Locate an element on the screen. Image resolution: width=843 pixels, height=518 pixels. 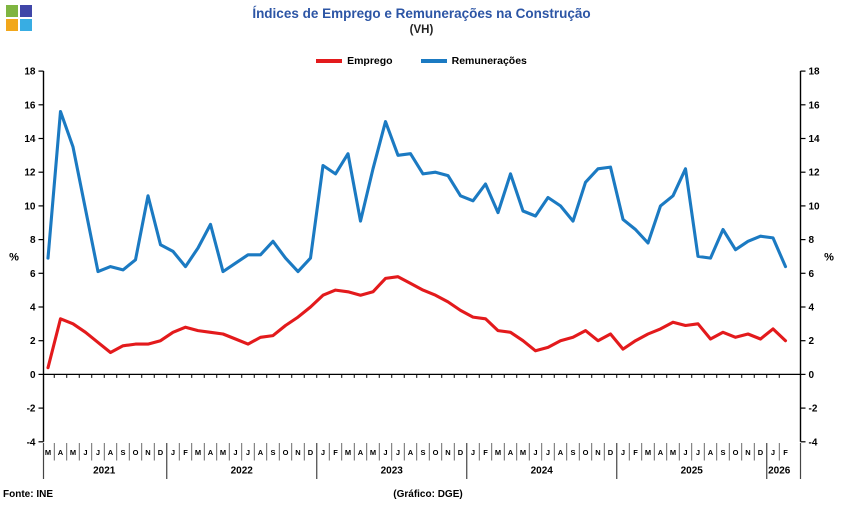
y-tick-label-left: 4 is located at coordinates (33, 308).